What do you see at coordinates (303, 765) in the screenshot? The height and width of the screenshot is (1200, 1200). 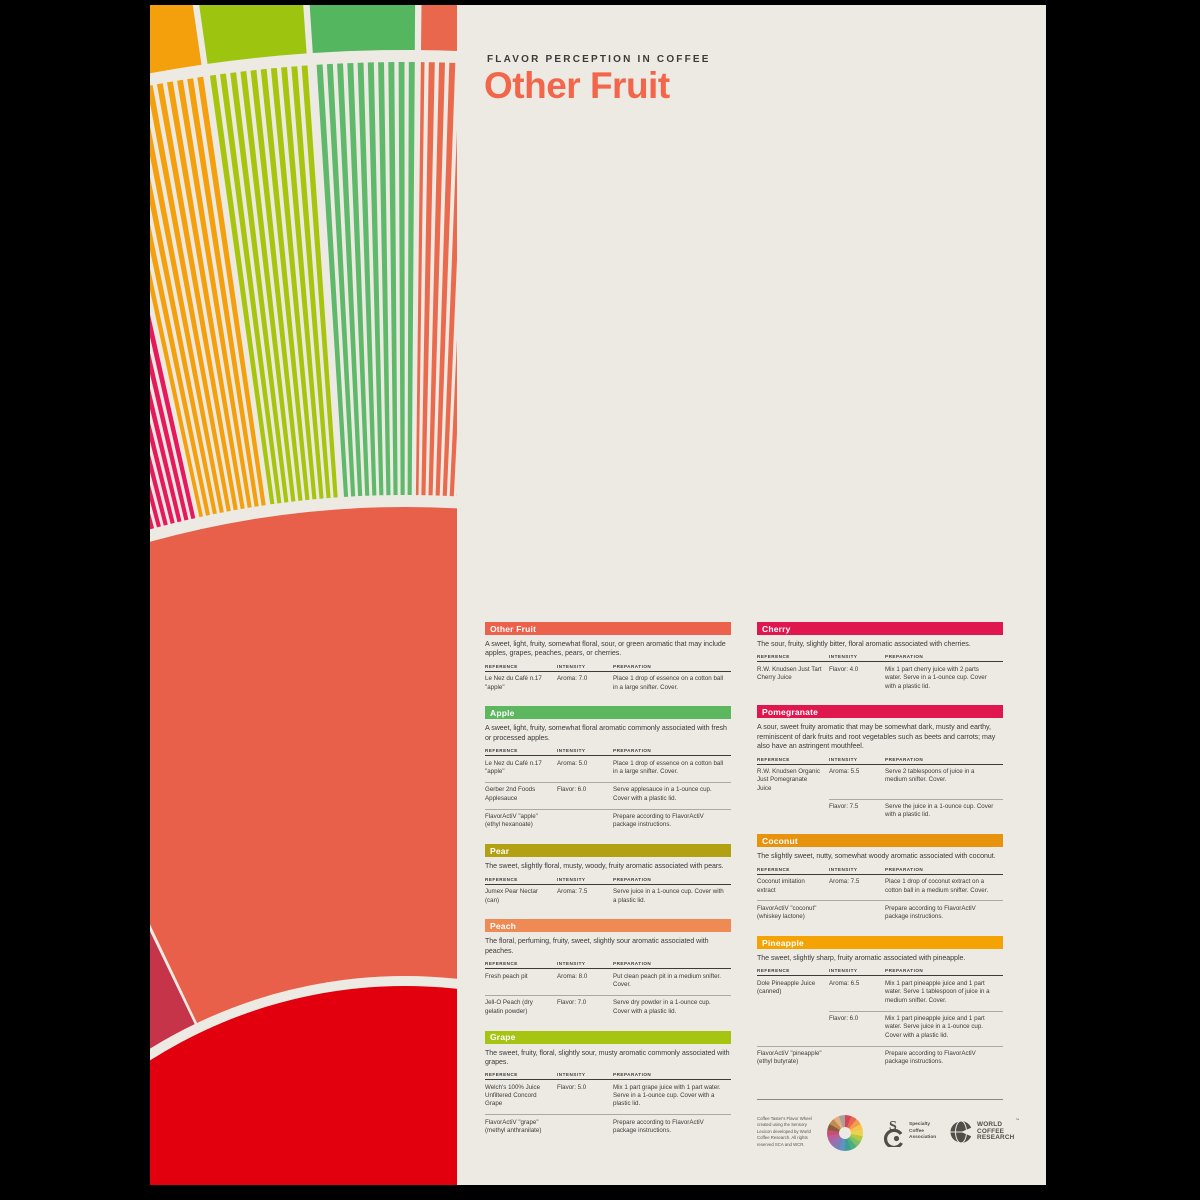 I see `wheel-fruity-arc` at bounding box center [303, 765].